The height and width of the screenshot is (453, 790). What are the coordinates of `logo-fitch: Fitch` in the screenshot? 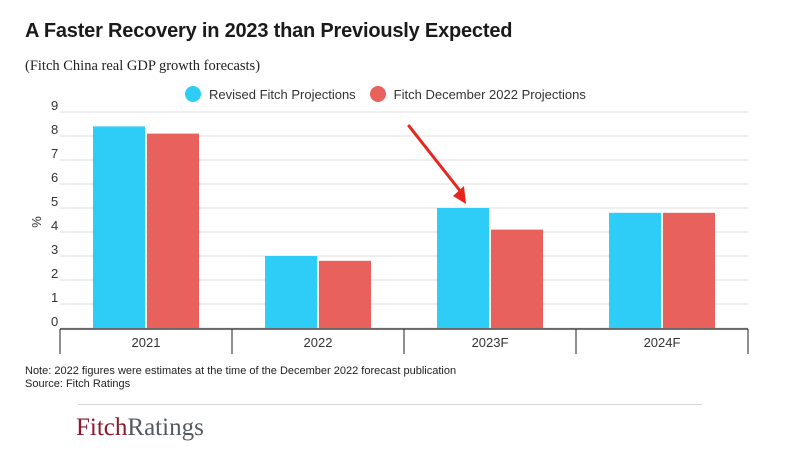 It's located at (102, 427).